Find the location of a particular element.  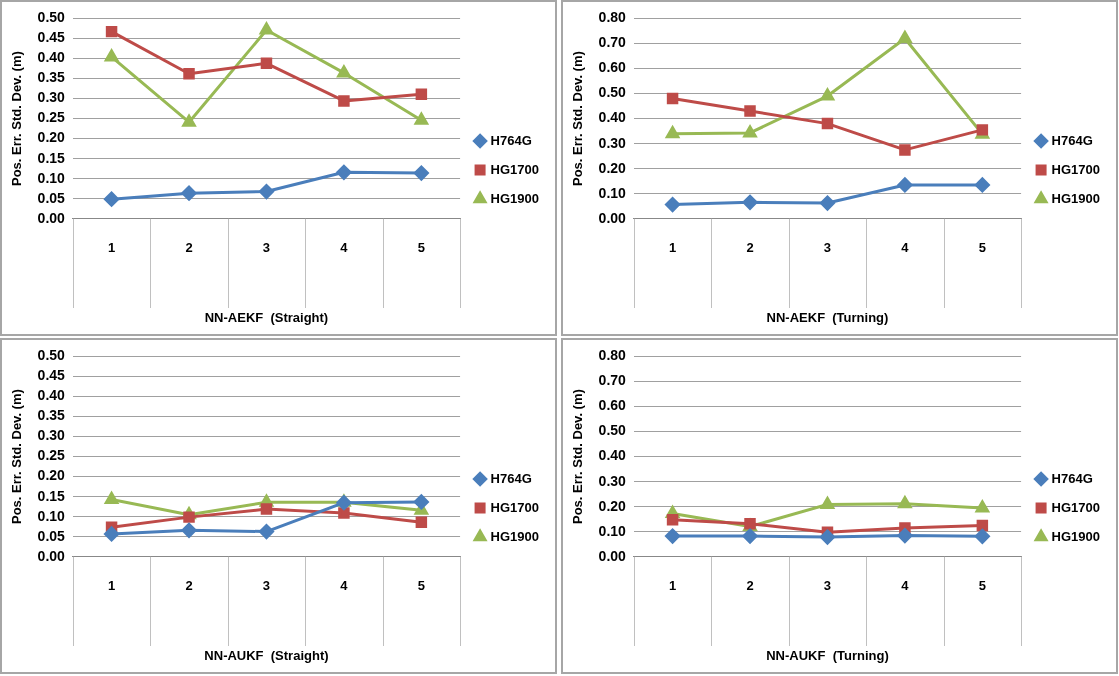

x-axis-title: NN-AUKF (Turning) is located at coordinates (827, 655).